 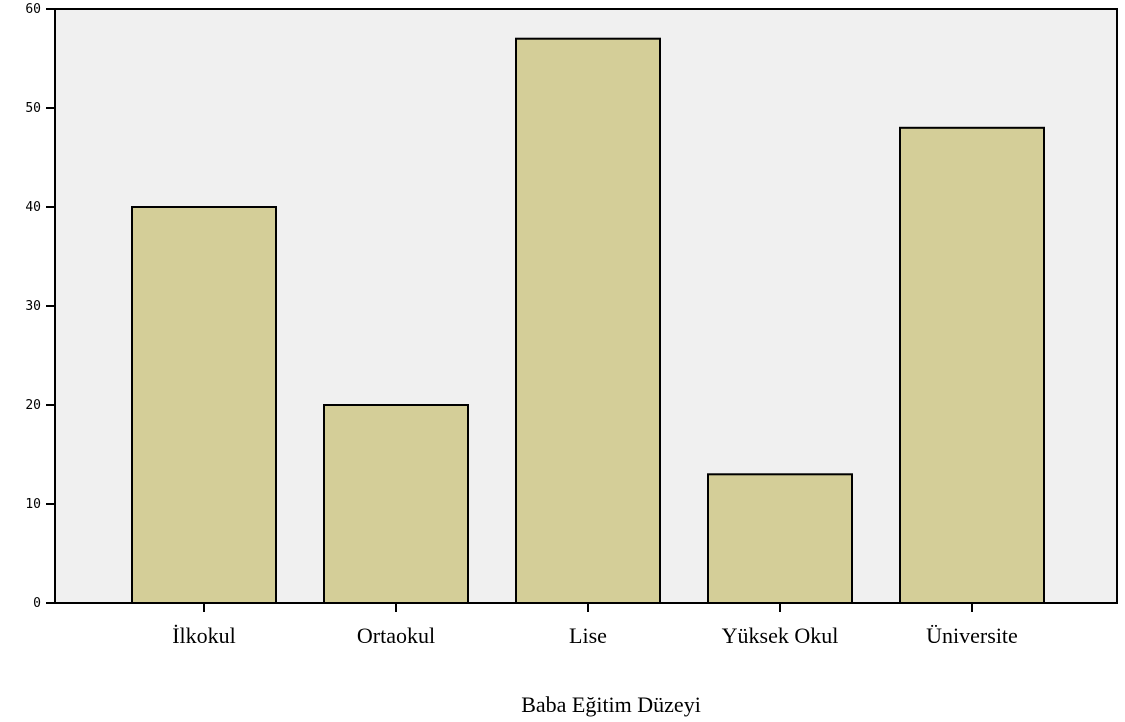 I want to click on x-tick-label: Üniversite, so click(x=972, y=635).